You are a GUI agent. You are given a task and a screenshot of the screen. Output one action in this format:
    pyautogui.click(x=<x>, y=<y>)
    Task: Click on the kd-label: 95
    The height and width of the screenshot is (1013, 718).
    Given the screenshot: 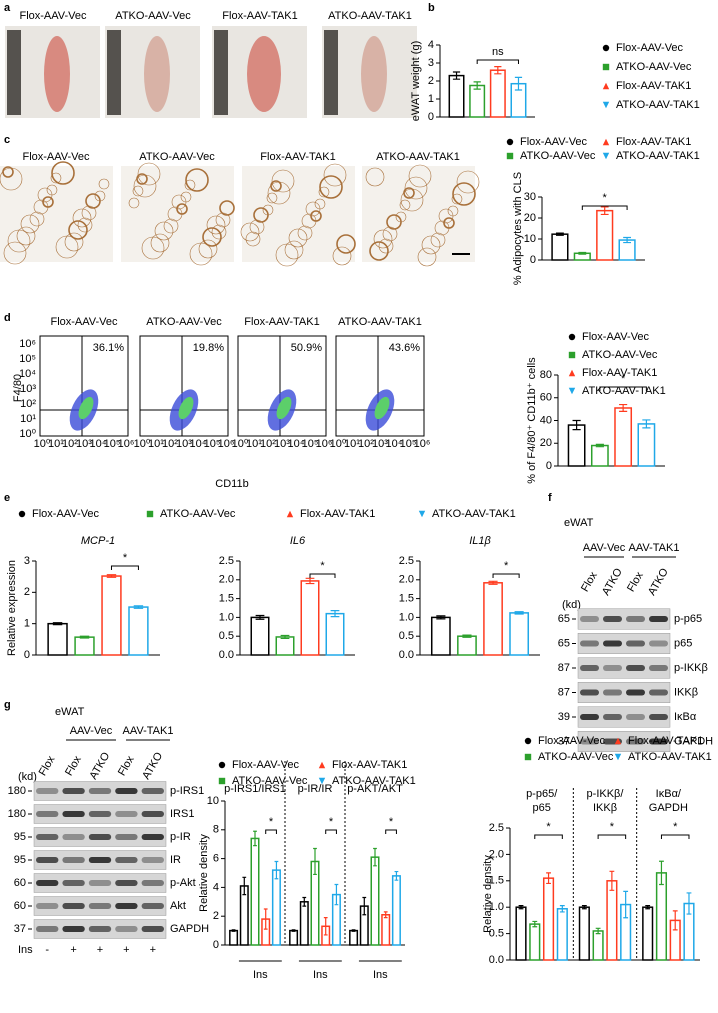 What is the action you would take?
    pyautogui.click(x=20, y=837)
    